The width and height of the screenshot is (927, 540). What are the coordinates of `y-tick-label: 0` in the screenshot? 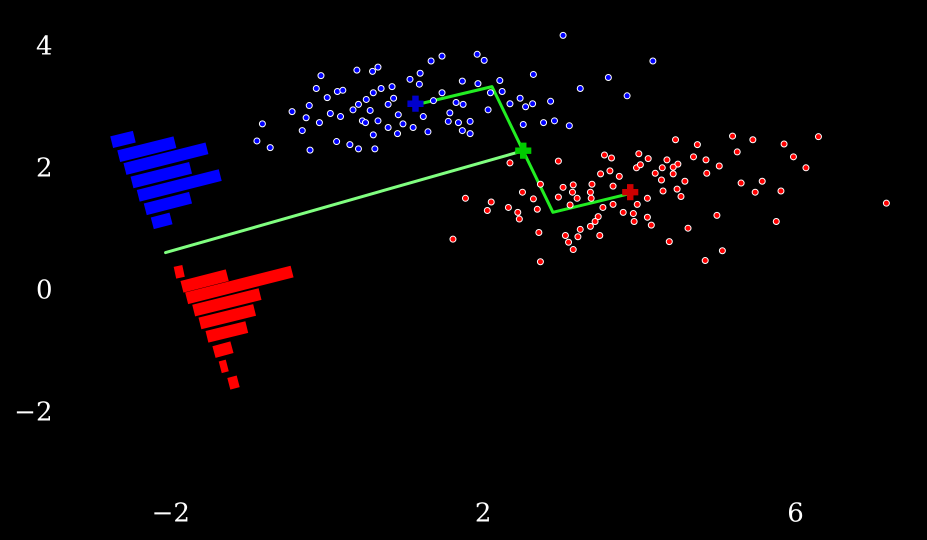 It's located at (44, 290).